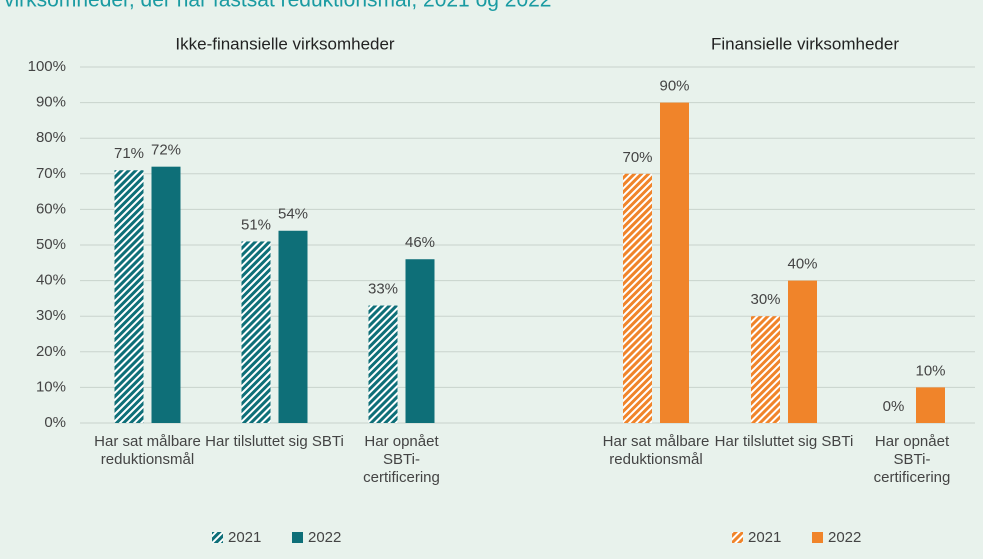 The image size is (983, 559). What do you see at coordinates (55, 422) in the screenshot?
I see `y-tick-label: 0%` at bounding box center [55, 422].